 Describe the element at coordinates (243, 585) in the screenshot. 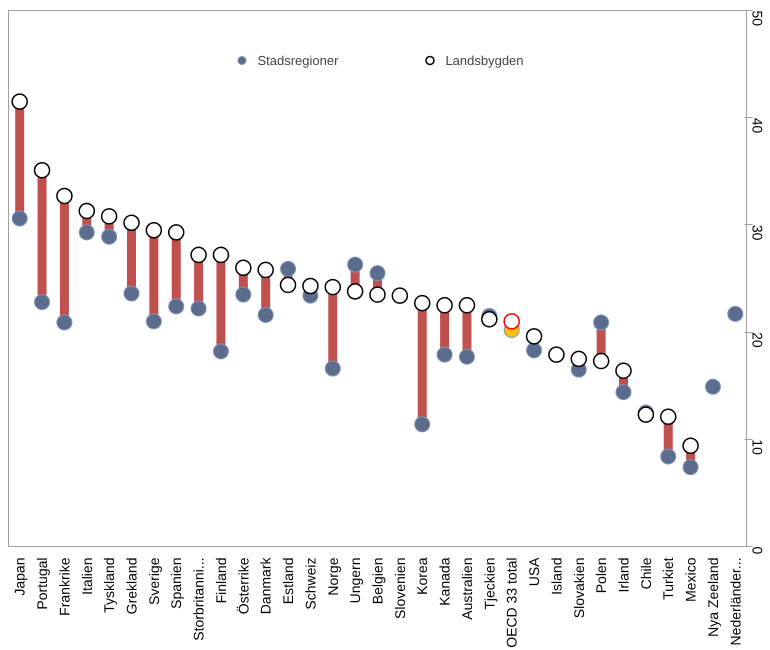

I see `x-tick-label: Österrike` at that location.